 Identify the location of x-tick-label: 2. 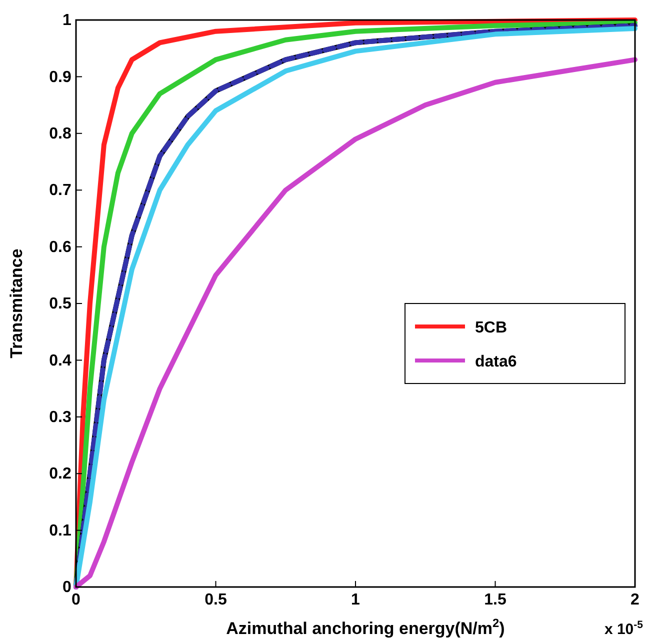
(635, 599).